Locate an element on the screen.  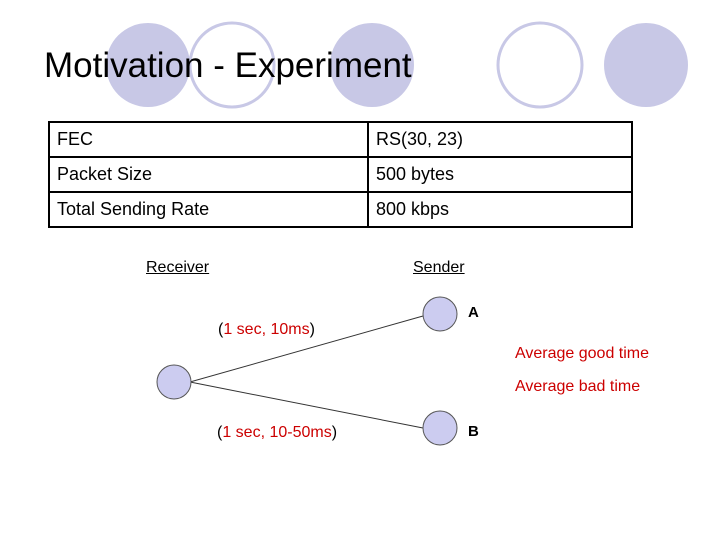
receiver-label: Receiver is located at coordinates (178, 267).